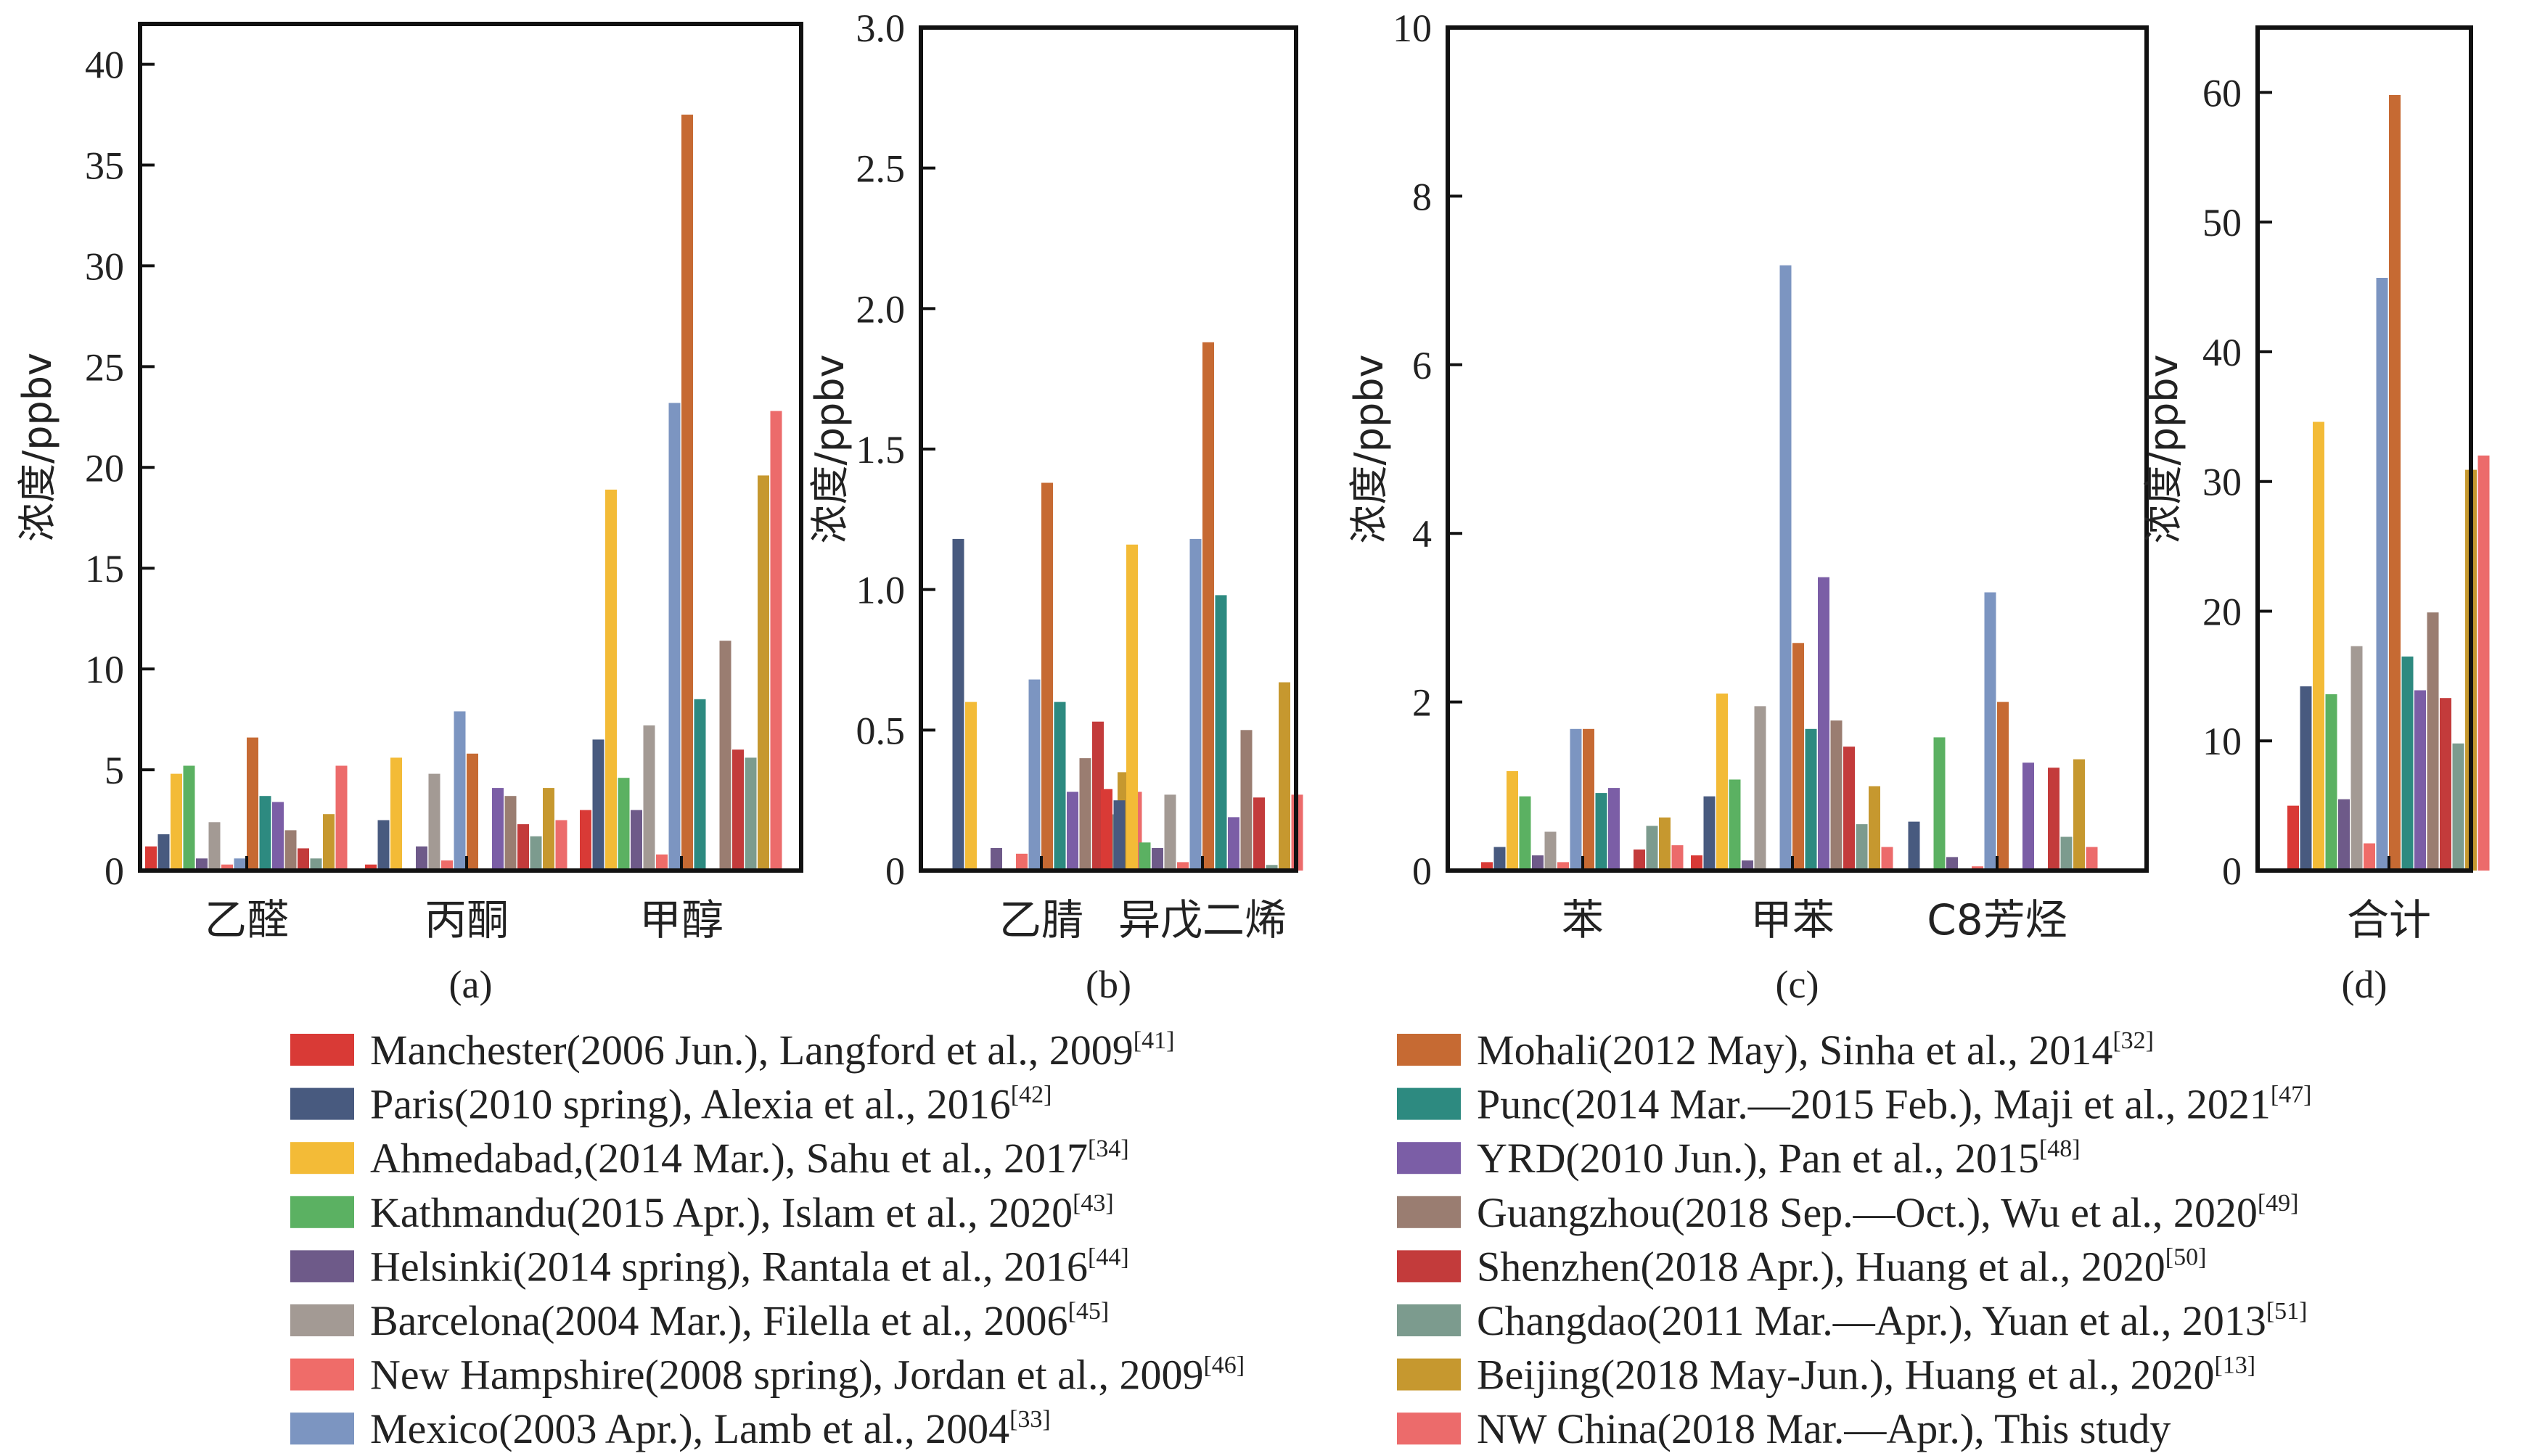 Image resolution: width=2537 pixels, height=1456 pixels. What do you see at coordinates (1940, 804) in the screenshot?
I see `bar-c-2-s3` at bounding box center [1940, 804].